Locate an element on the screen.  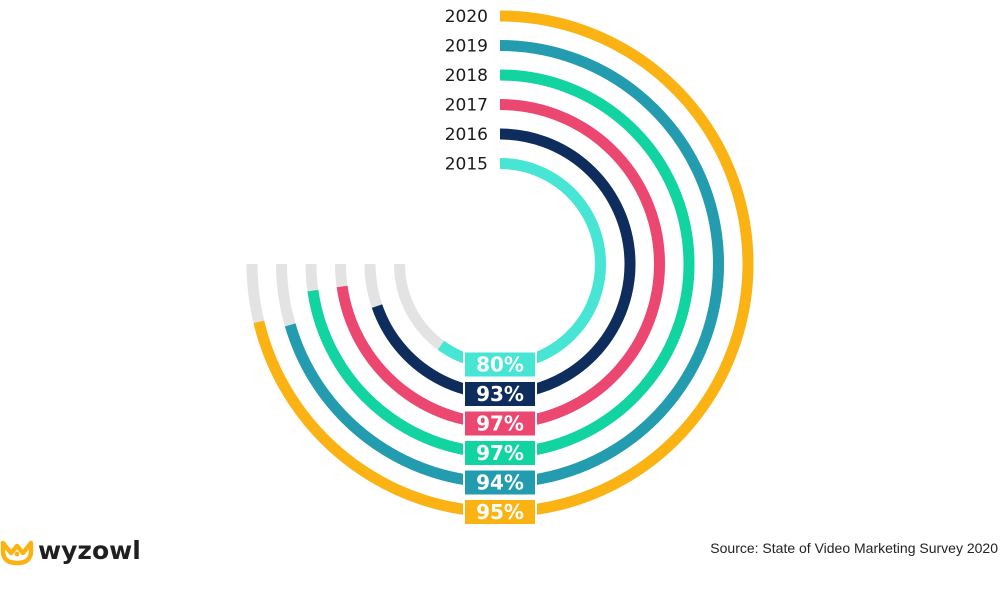
value-badge-bg-2020 is located at coordinates (500, 512).